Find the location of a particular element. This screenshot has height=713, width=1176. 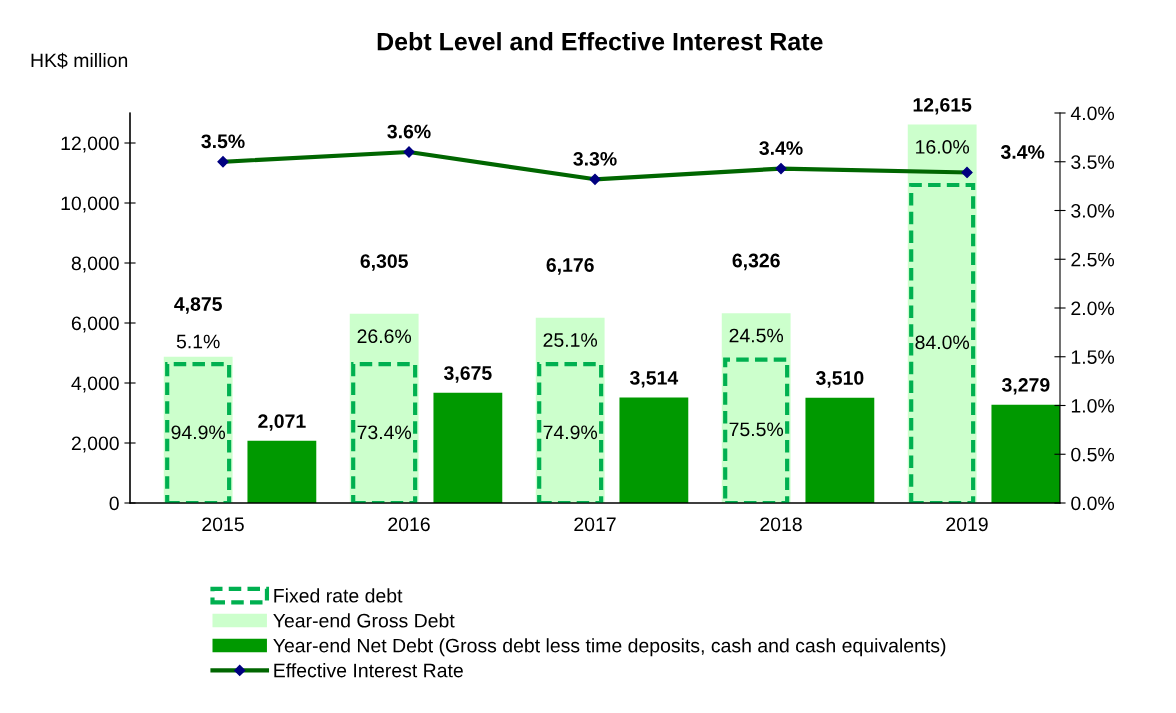

y2-tick-label: 0.0% is located at coordinates (1093, 503).